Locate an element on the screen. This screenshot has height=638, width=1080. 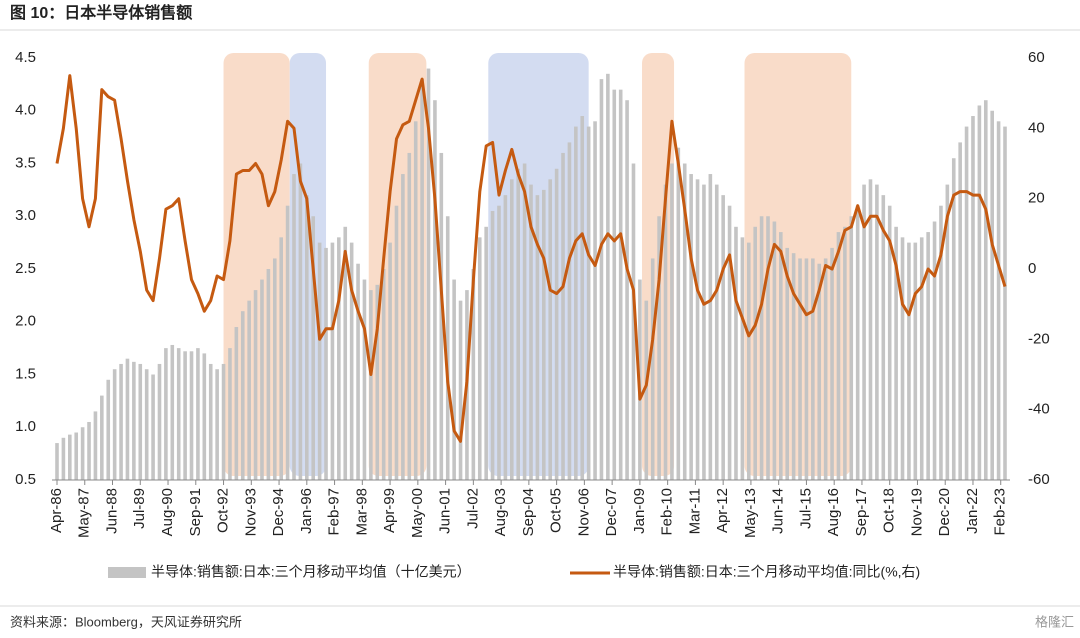
chart-title: 图 10：日本半导体销售额 is located at coordinates (101, 12).